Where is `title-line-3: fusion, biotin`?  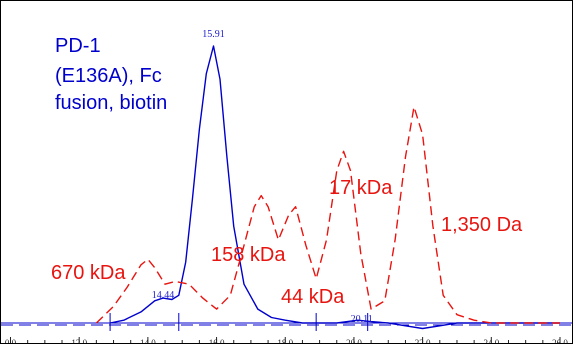
title-line-3: fusion, biotin is located at coordinates (111, 103).